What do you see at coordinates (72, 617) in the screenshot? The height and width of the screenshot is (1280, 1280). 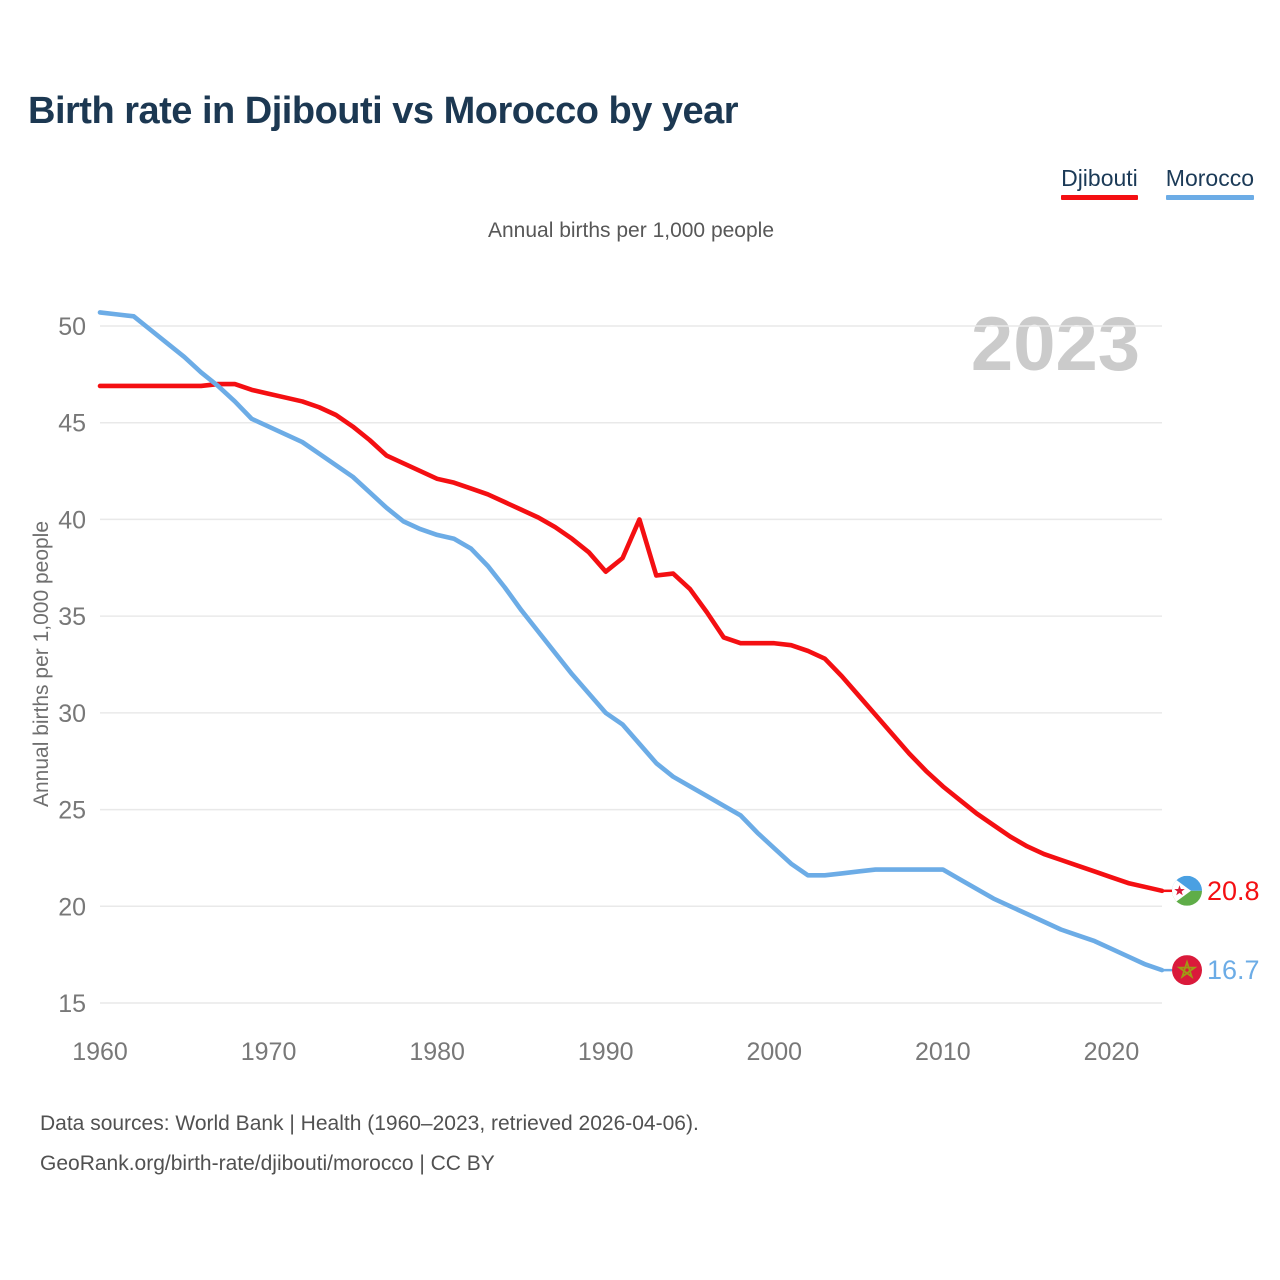 I see `y-tick-label: 35` at bounding box center [72, 617].